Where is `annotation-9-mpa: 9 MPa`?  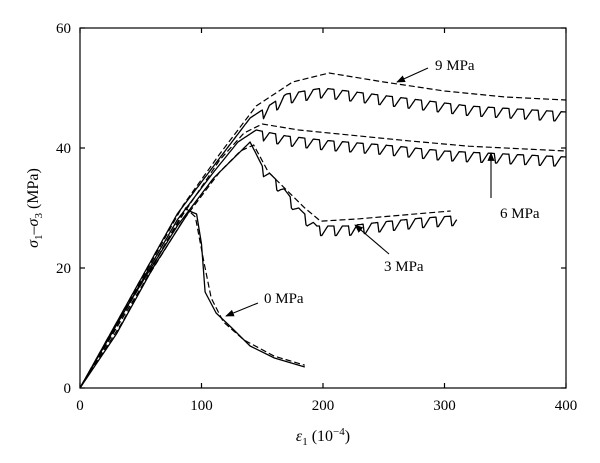 annotation-9-mpa: 9 MPa is located at coordinates (435, 70).